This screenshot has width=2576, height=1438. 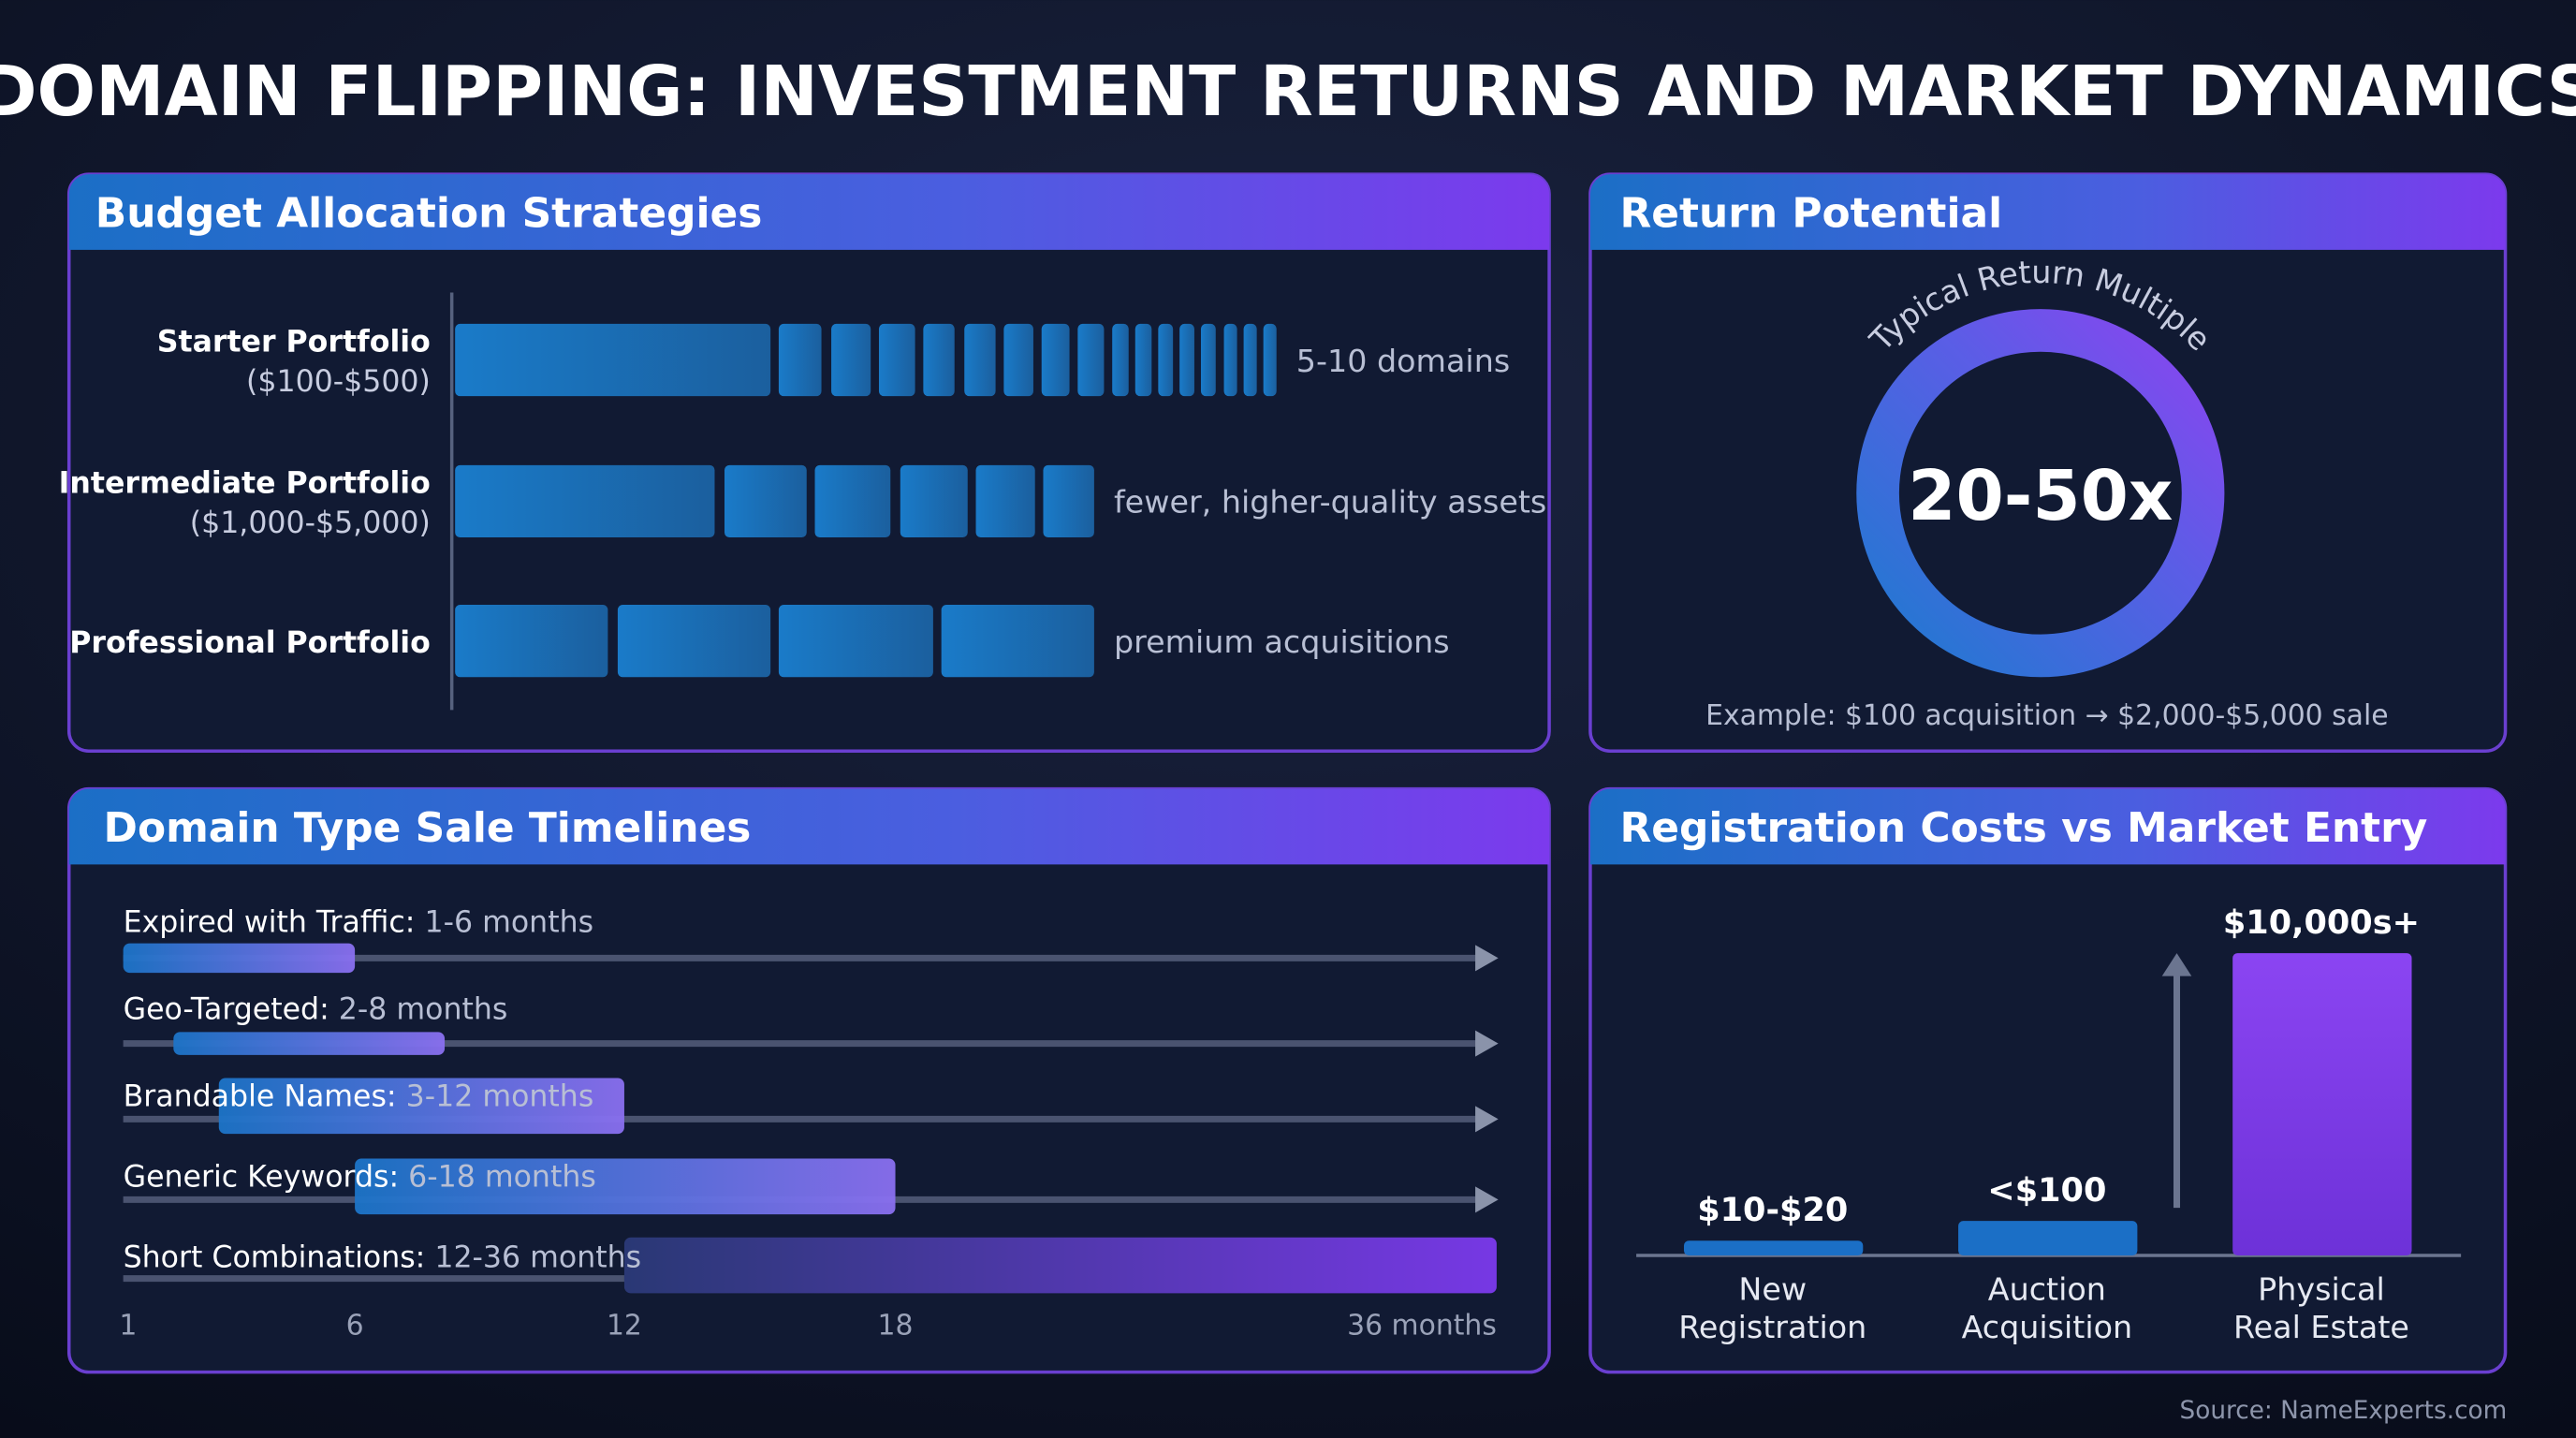 What do you see at coordinates (2321, 922) in the screenshot?
I see `cost-label: $10,000s+` at bounding box center [2321, 922].